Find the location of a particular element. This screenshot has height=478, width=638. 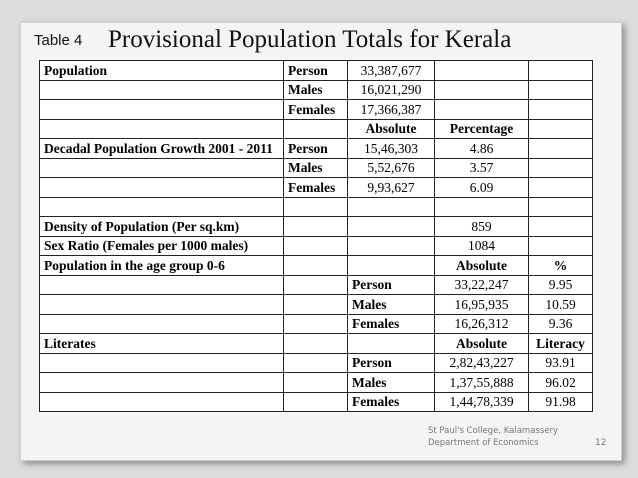

table-cell: 1,44,78,339 is located at coordinates (481, 401).